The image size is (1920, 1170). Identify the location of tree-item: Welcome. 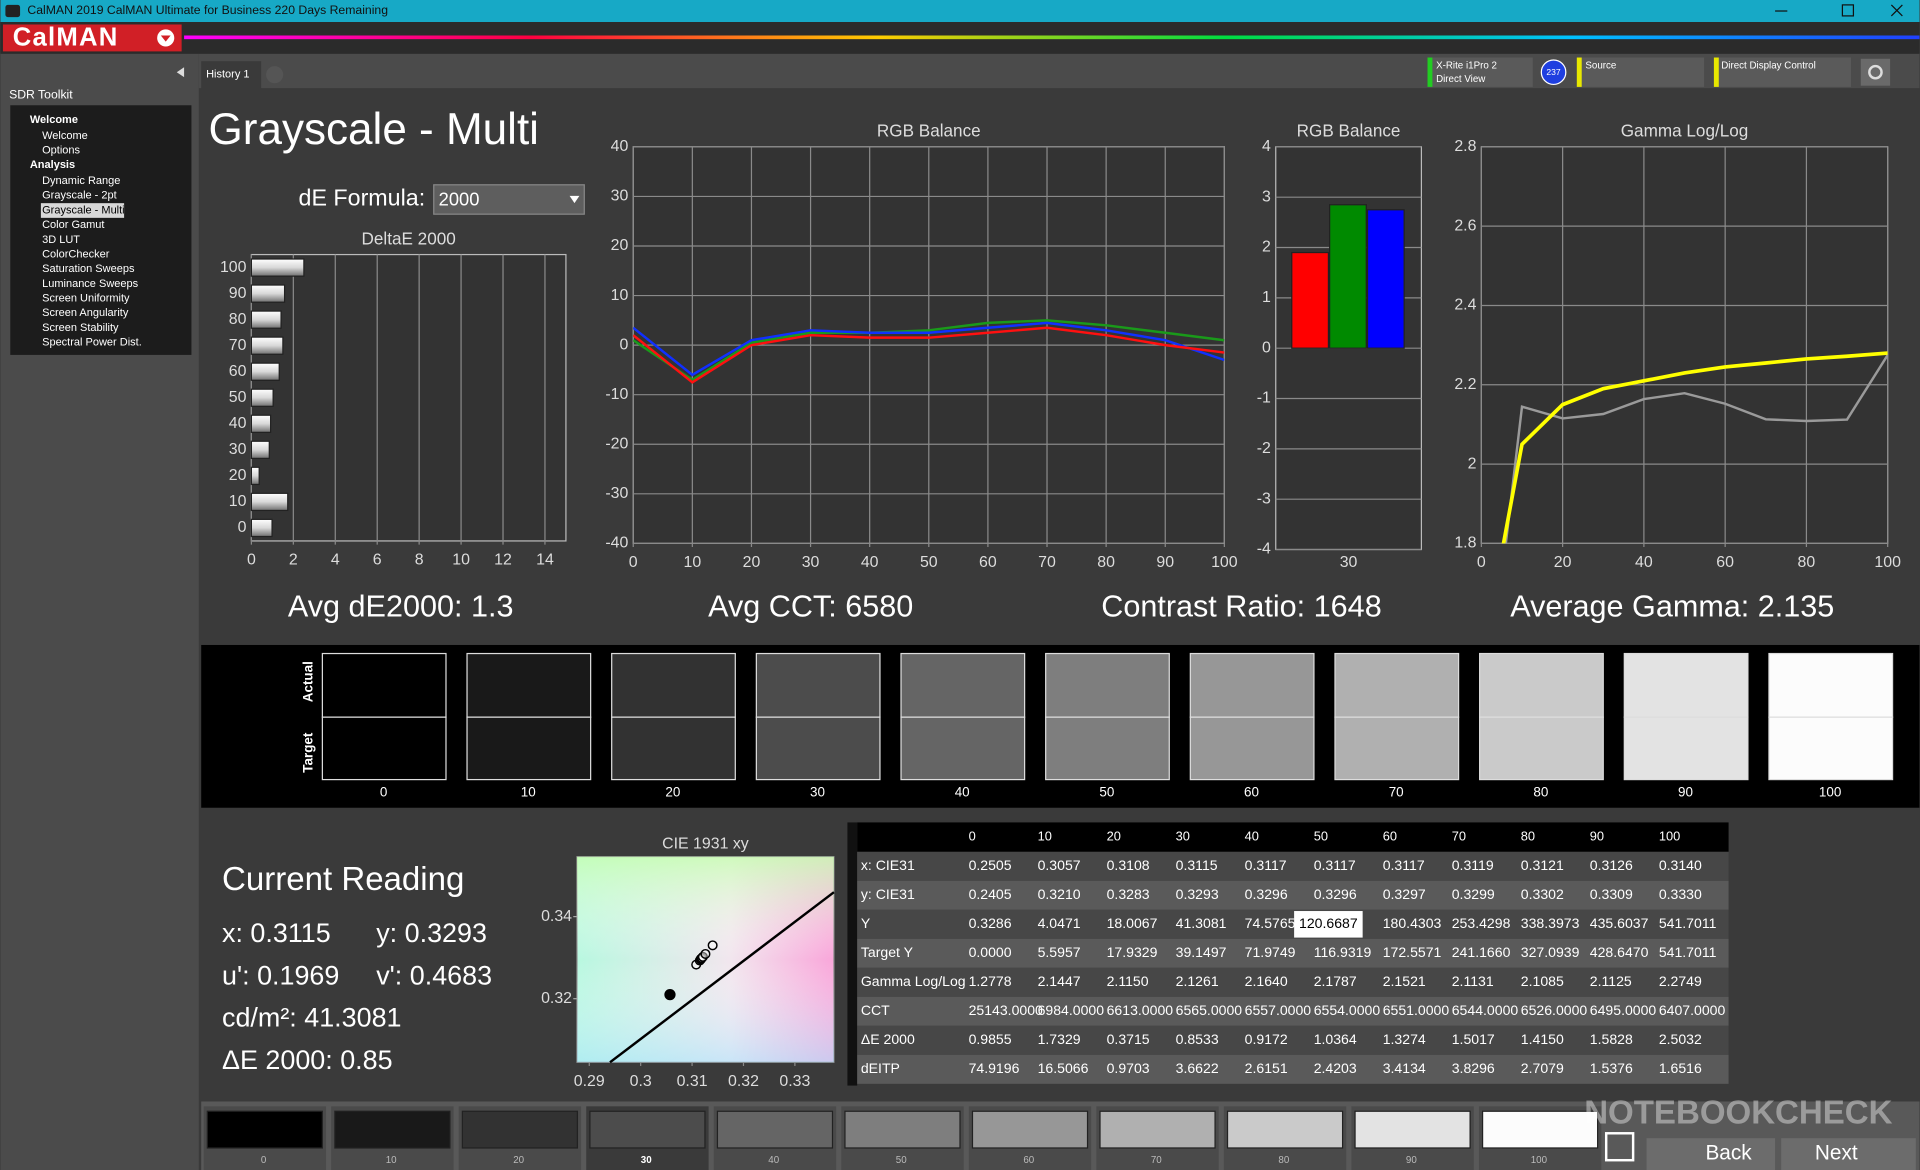
(65, 136).